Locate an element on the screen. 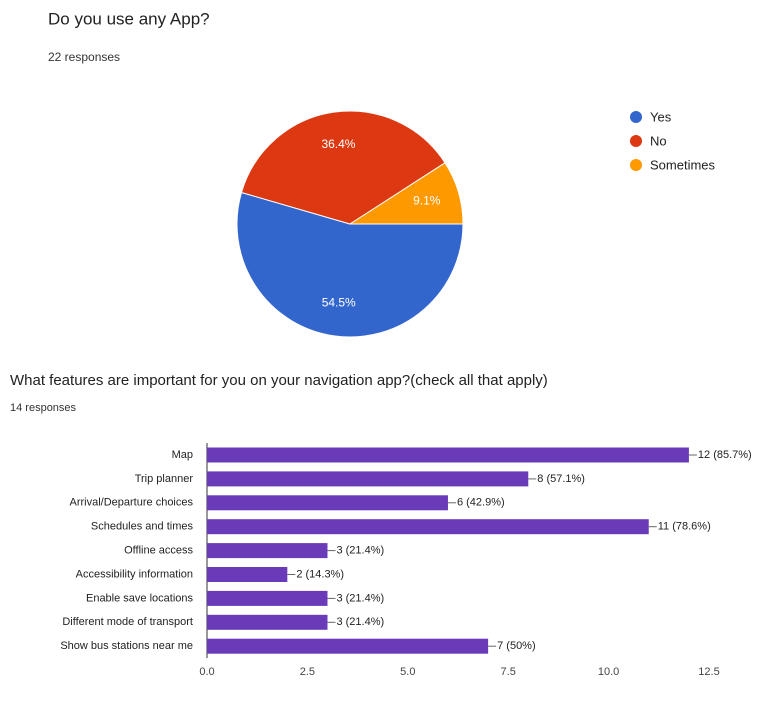  value-label: 6 (42.9%) is located at coordinates (481, 503).